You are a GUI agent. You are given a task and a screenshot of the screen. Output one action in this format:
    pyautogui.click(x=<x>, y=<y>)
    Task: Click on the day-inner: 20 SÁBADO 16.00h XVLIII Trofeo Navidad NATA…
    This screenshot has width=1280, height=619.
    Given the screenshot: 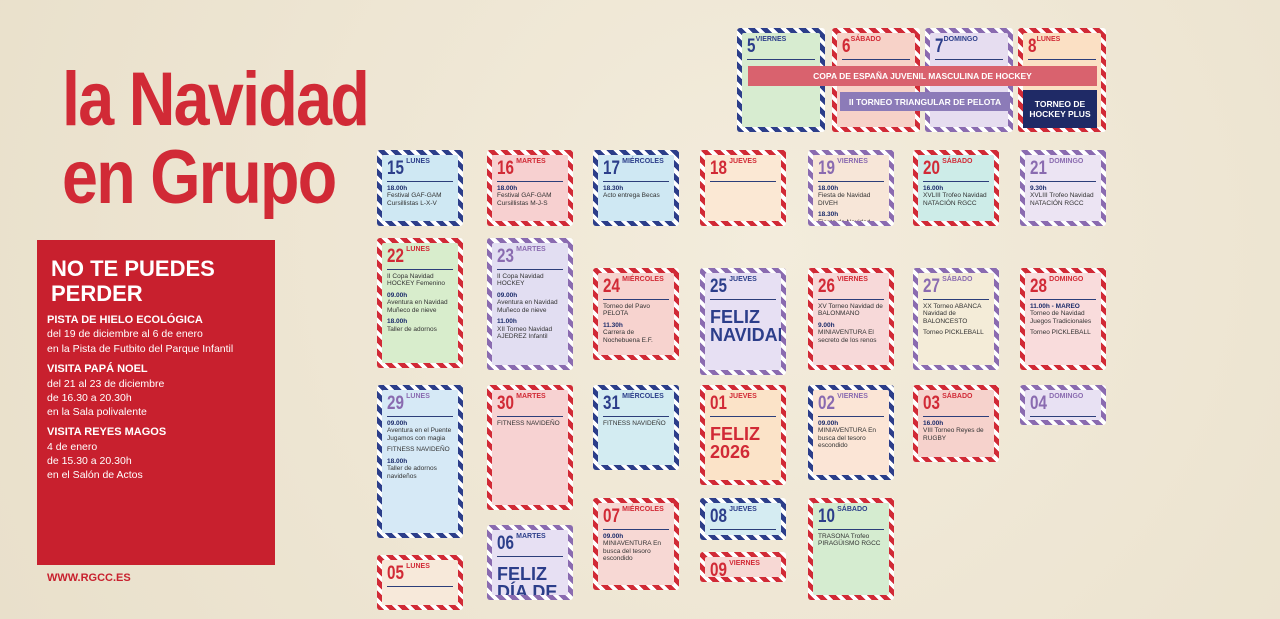 What is the action you would take?
    pyautogui.click(x=956, y=188)
    